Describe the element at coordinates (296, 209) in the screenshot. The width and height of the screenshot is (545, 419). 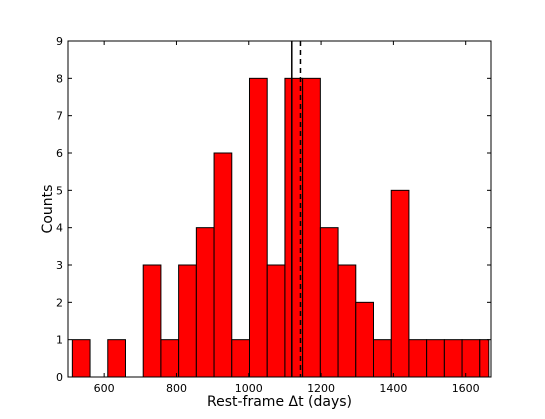
I see `reference-lines` at that location.